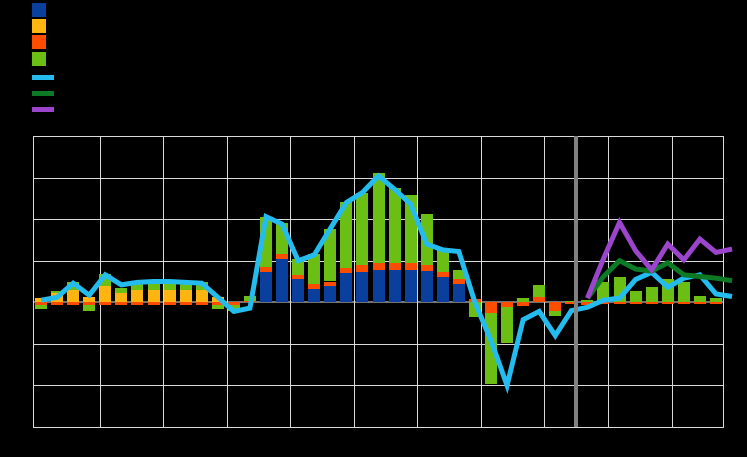  I want to click on legend-item-purple-line, so click(47, 107).